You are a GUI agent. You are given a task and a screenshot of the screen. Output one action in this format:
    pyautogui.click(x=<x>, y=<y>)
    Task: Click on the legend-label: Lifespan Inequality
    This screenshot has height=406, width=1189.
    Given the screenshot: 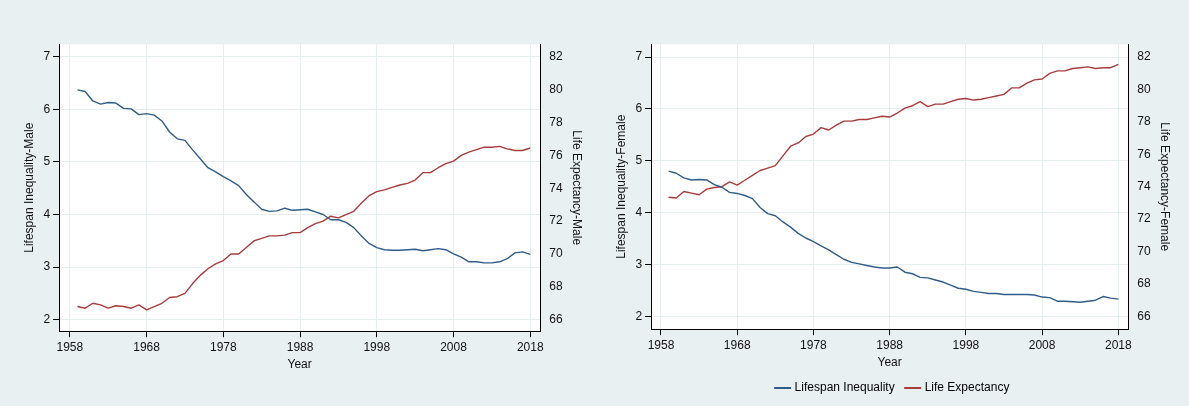 What is the action you would take?
    pyautogui.click(x=844, y=387)
    